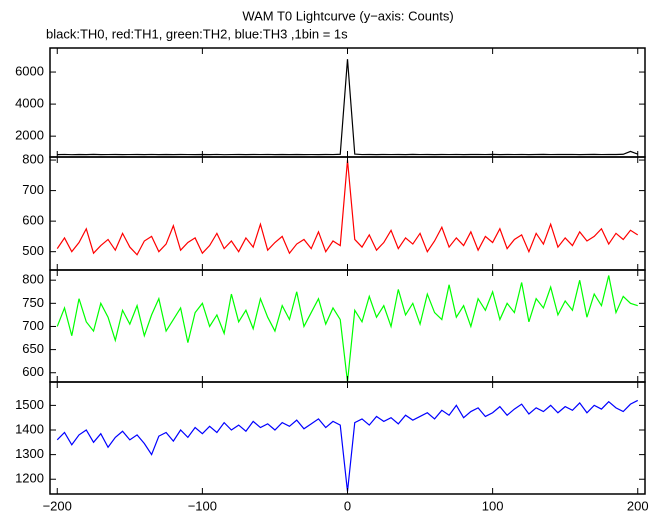  I want to click on x-tick-label: −100, so click(202, 505).